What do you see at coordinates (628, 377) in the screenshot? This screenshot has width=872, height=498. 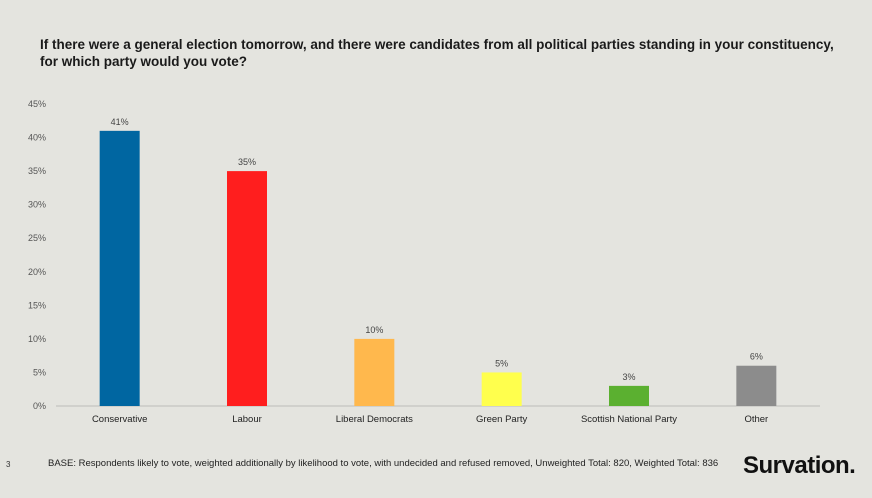 I see `data-label: 3%` at bounding box center [628, 377].